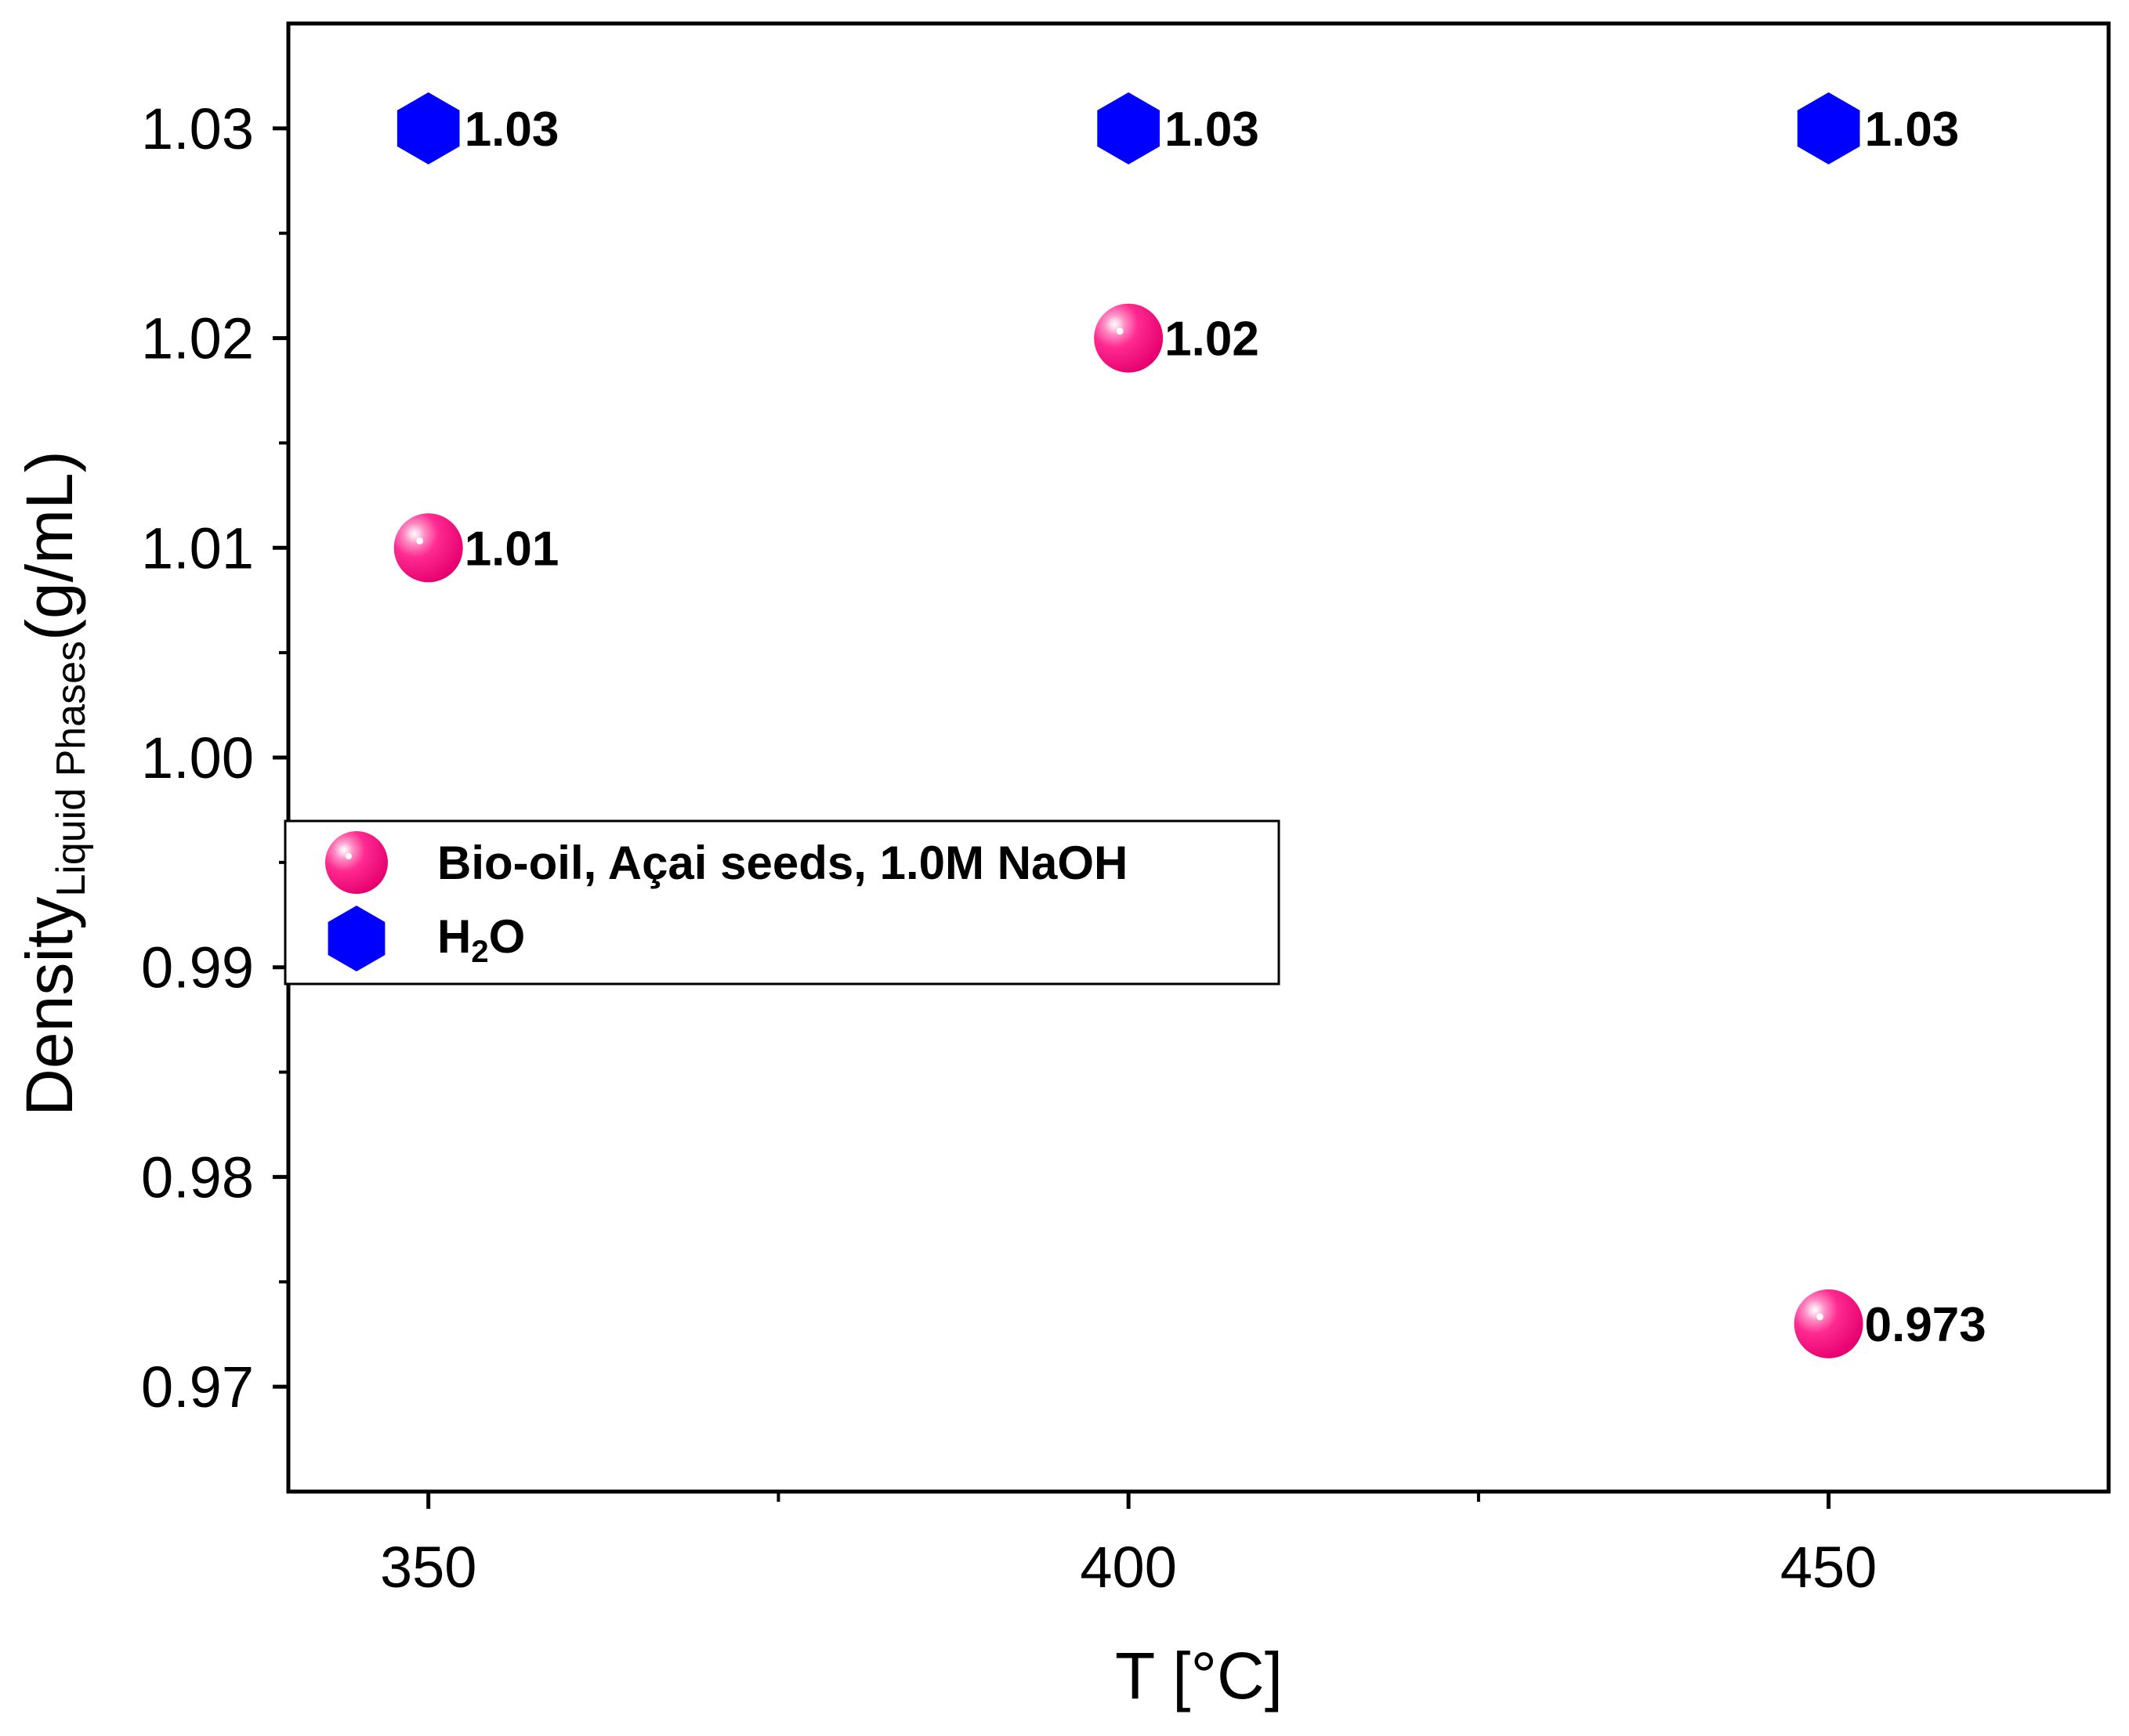  I want to click on y-axis-title-unit: (g/mL), so click(49, 545).